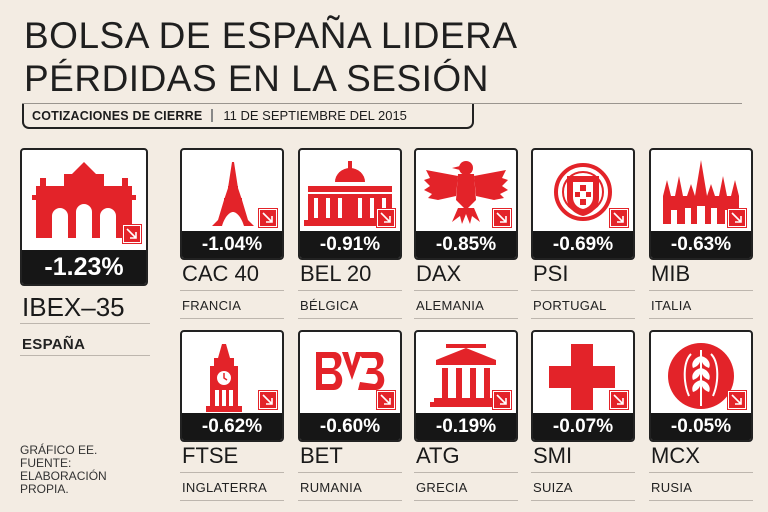  I want to click on index-card-box: -0.62%, so click(232, 386).